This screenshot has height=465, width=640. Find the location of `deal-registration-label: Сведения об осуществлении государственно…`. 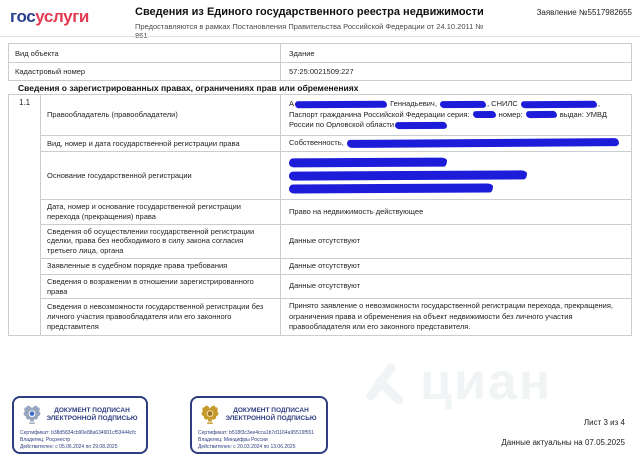

deal-registration-label: Сведения об осуществлении государственно… is located at coordinates (161, 241).